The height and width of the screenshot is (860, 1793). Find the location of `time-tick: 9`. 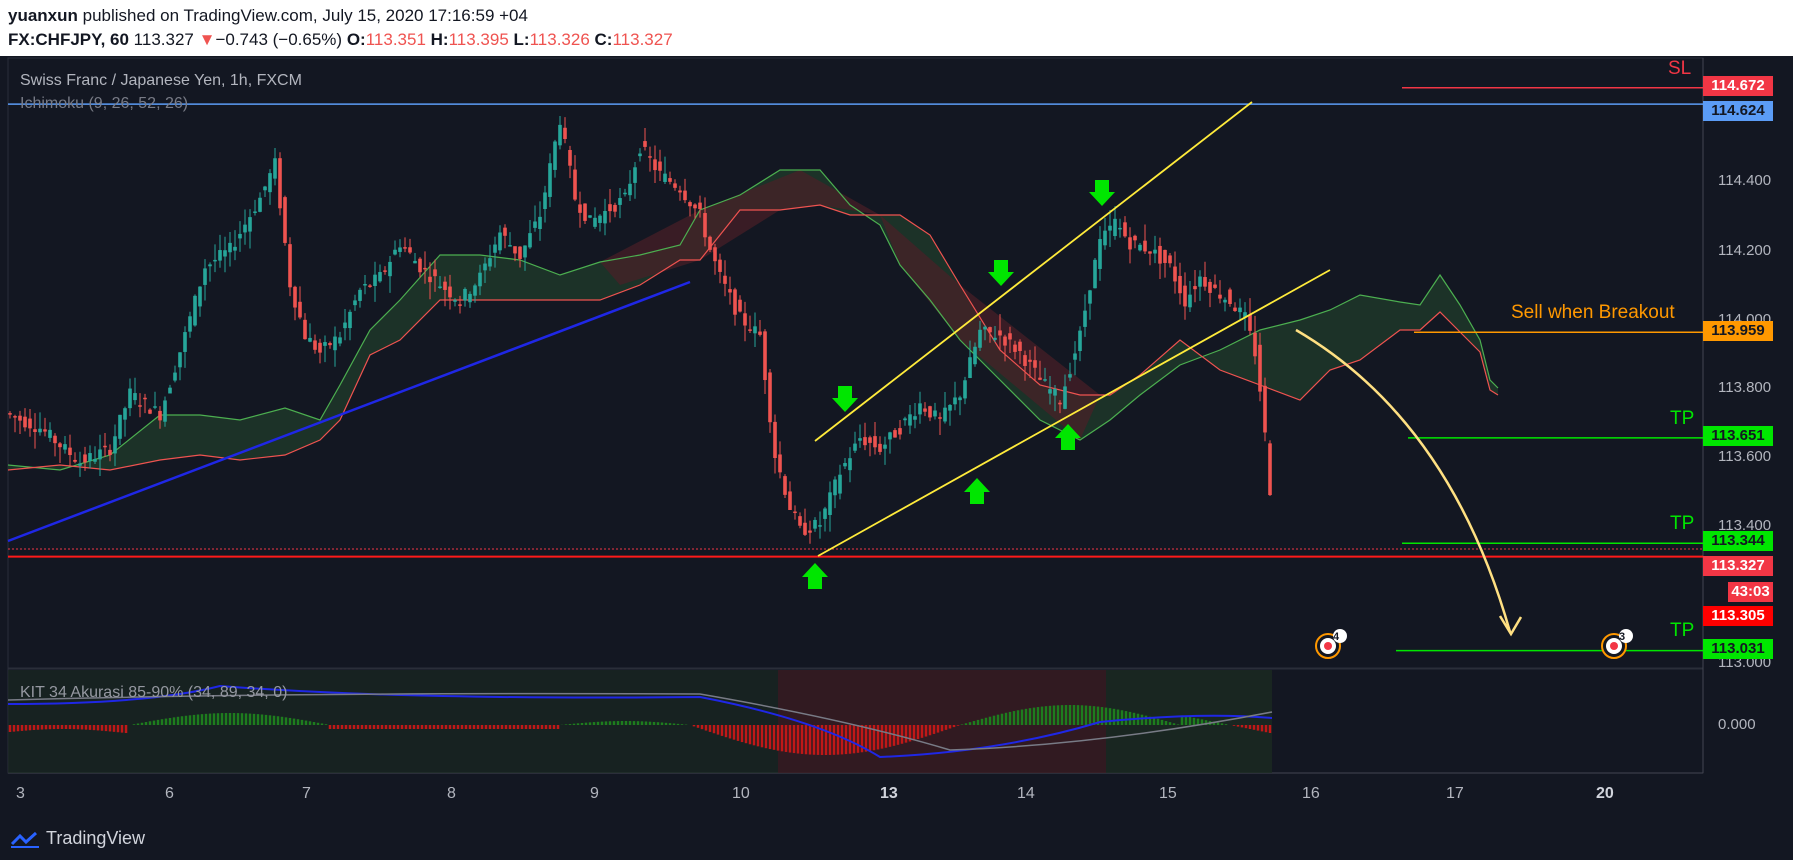

time-tick: 9 is located at coordinates (594, 793).